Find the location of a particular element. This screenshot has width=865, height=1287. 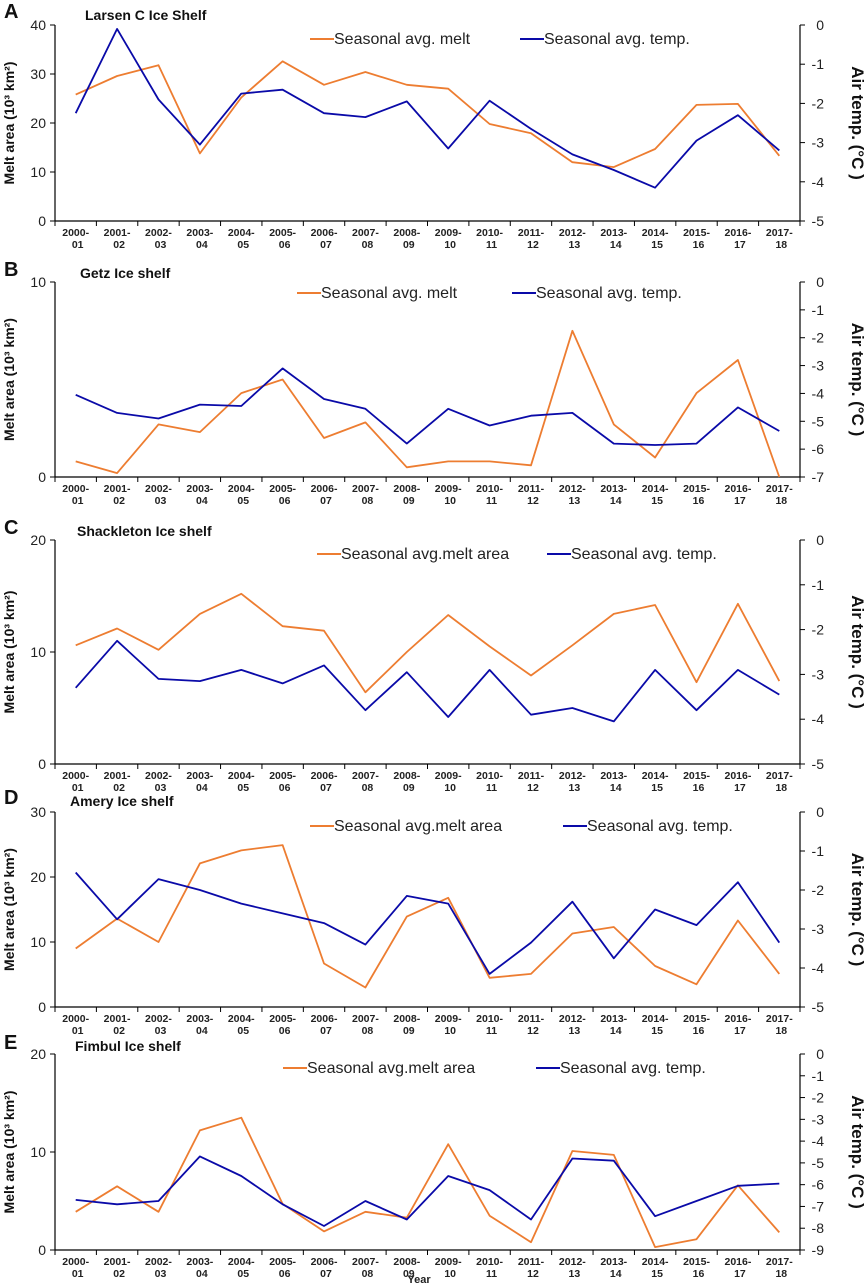

y-tick-label: 20 is located at coordinates (38, 123).